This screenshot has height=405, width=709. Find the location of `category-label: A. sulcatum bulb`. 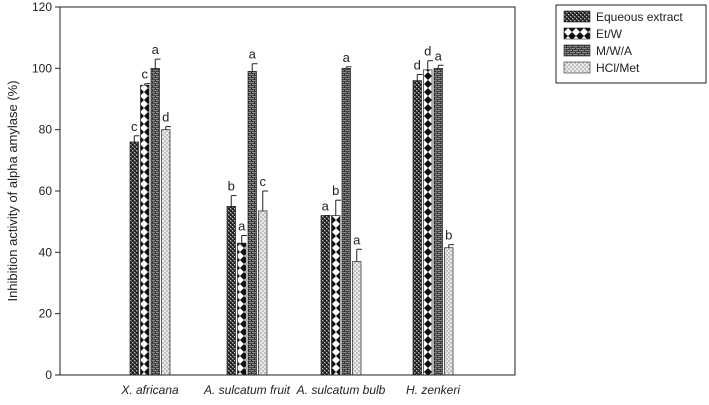

category-label: A. sulcatum bulb is located at coordinates (341, 390).